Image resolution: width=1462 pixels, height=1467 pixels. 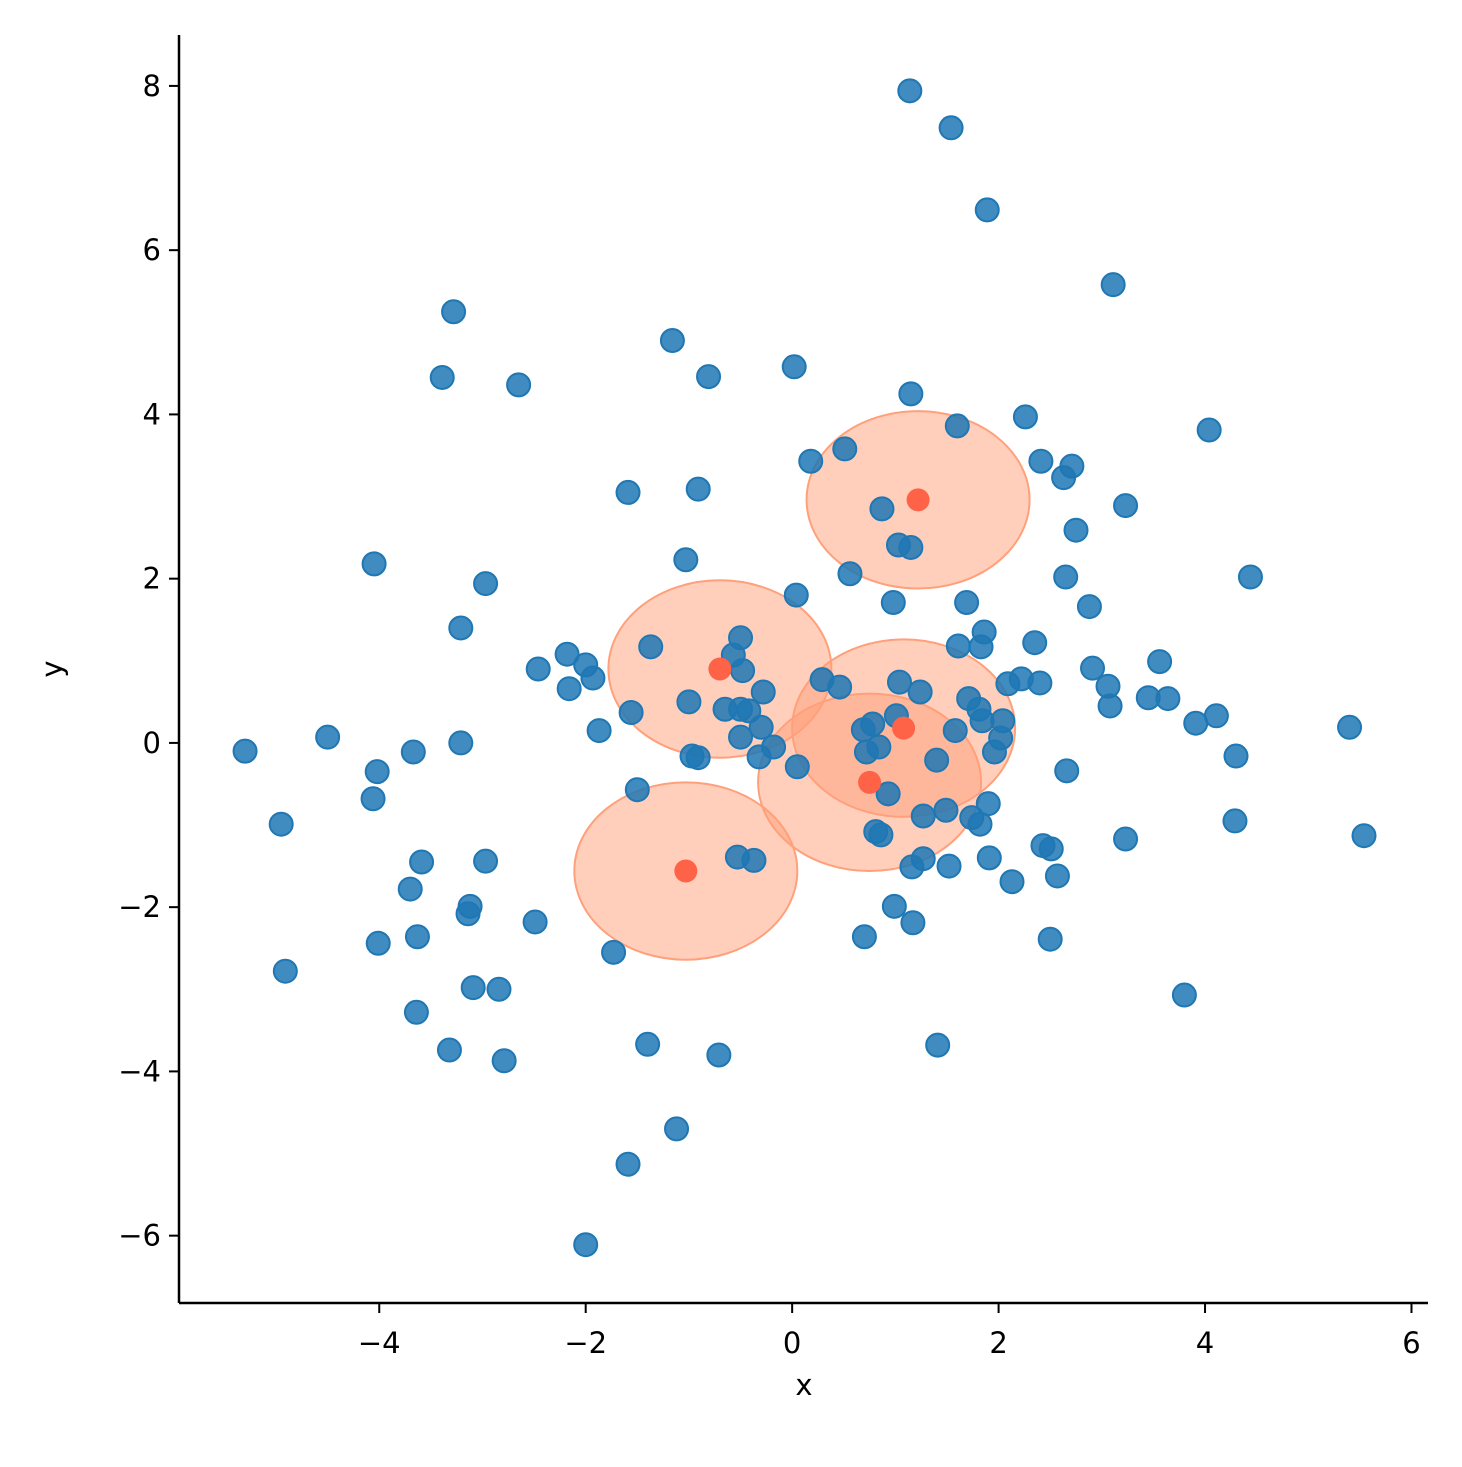 What do you see at coordinates (152, 579) in the screenshot?
I see `y-tick-label: 2` at bounding box center [152, 579].